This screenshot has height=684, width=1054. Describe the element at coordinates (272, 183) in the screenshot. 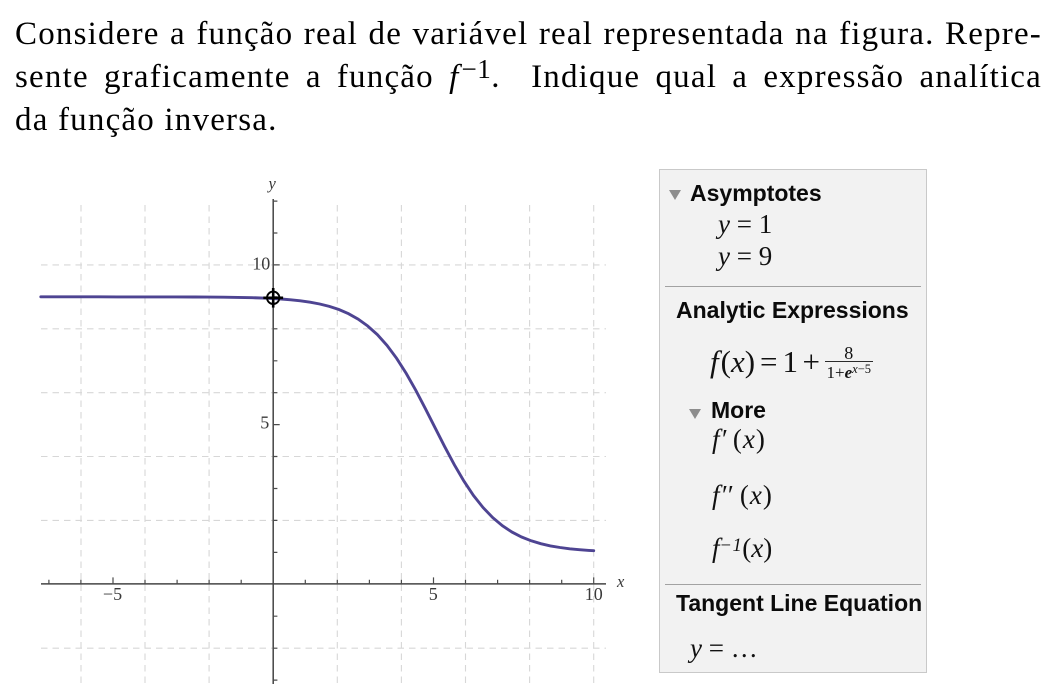

I see `svg-text: y` at that location.